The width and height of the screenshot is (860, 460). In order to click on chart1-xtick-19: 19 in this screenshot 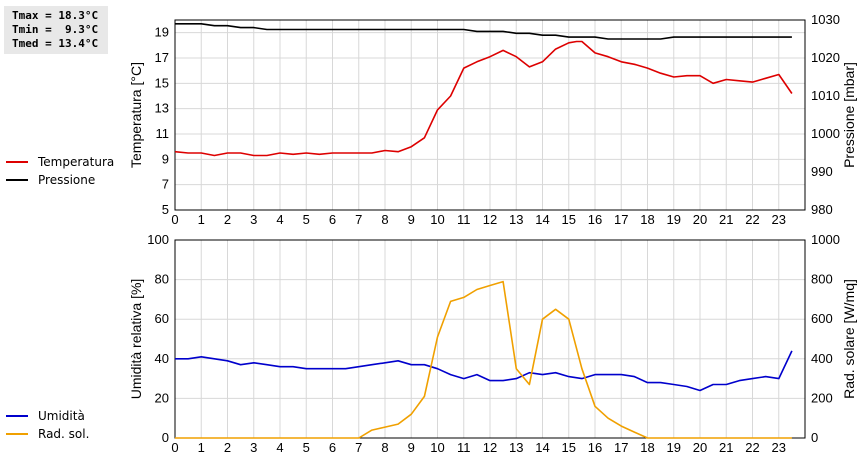, I will do `click(674, 219)`.